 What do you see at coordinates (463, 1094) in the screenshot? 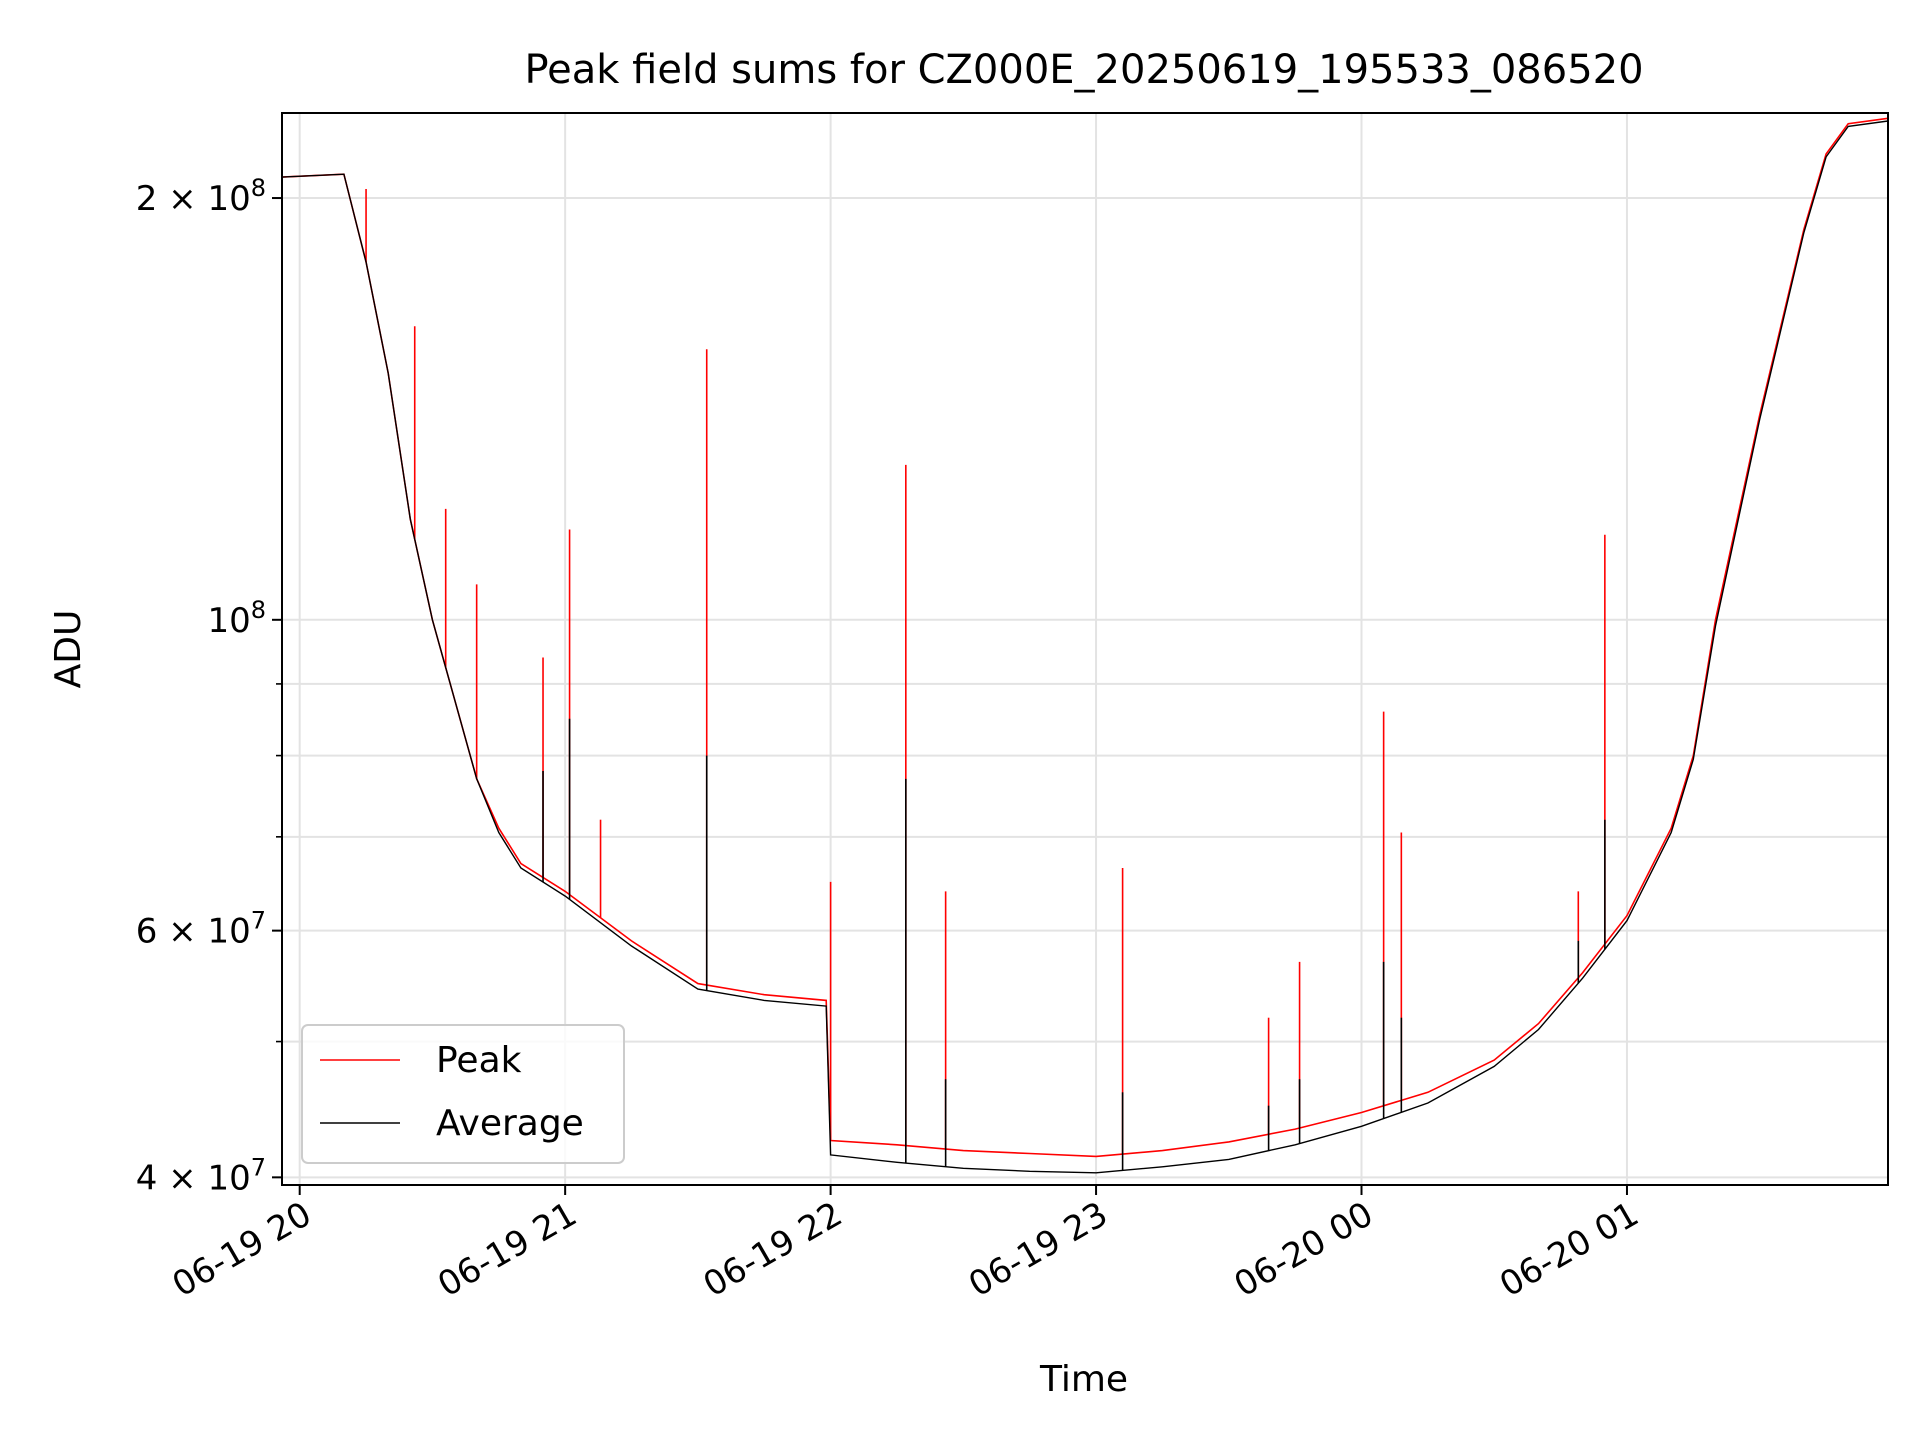
I see `legend: Peak Average` at bounding box center [463, 1094].